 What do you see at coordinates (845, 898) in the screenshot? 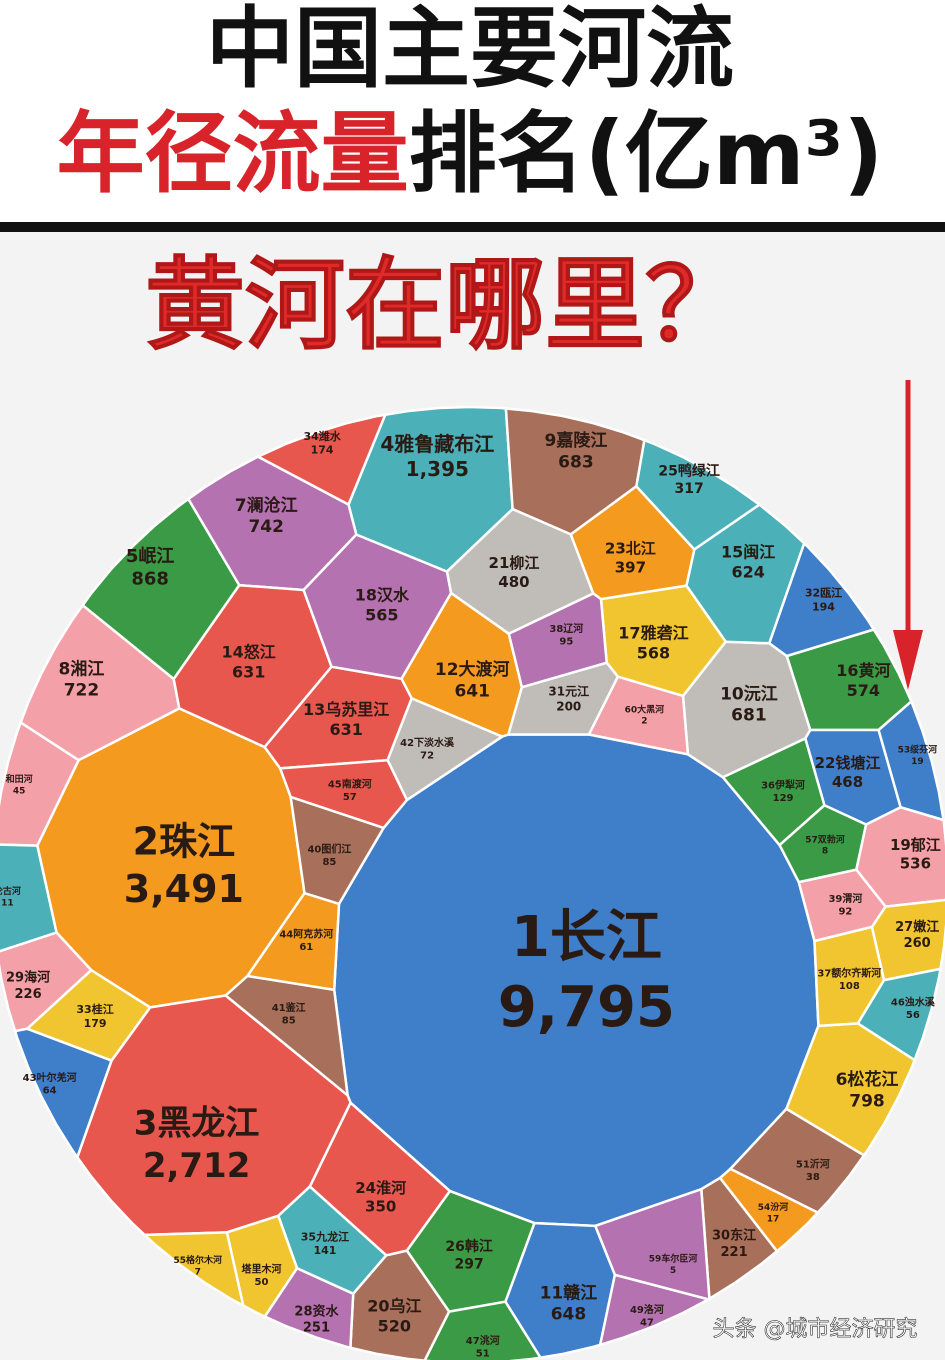
I see `river-name: 39渭河` at bounding box center [845, 898].